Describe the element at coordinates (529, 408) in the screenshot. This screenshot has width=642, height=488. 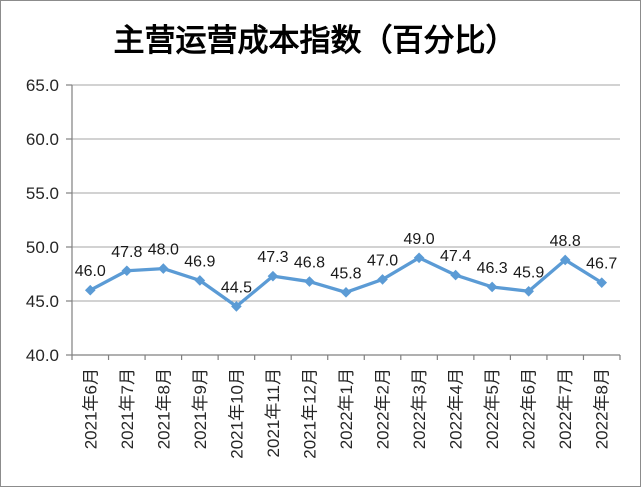
I see `x-tick-label: 2022年6月` at that location.